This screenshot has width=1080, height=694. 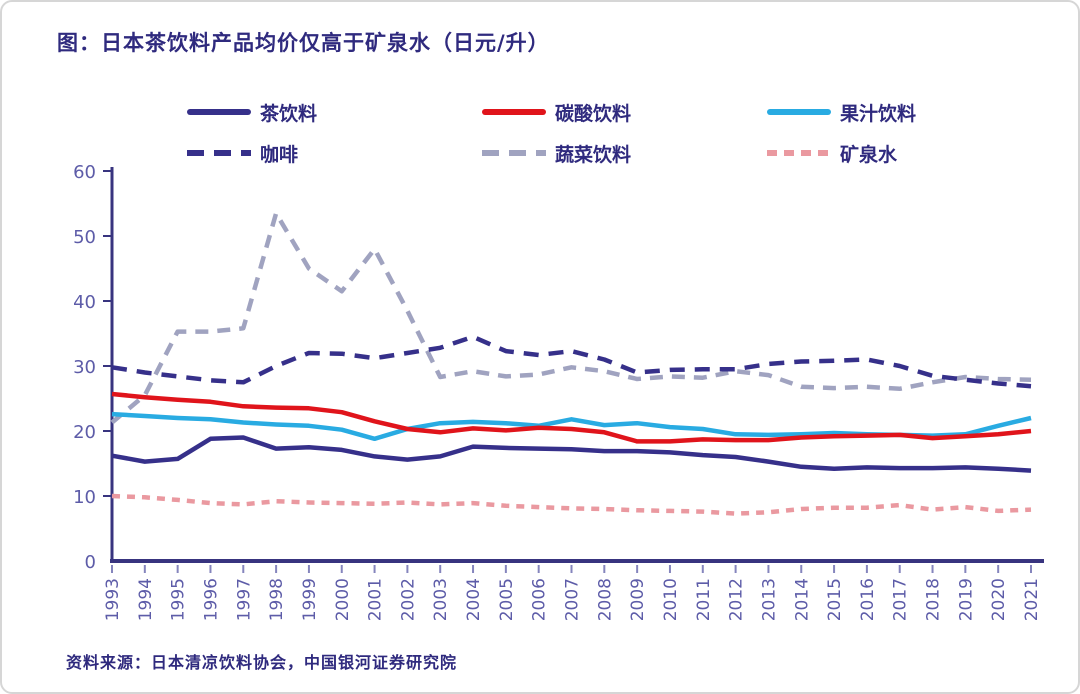 I want to click on x-tick-label: 2019, so click(x=966, y=599).